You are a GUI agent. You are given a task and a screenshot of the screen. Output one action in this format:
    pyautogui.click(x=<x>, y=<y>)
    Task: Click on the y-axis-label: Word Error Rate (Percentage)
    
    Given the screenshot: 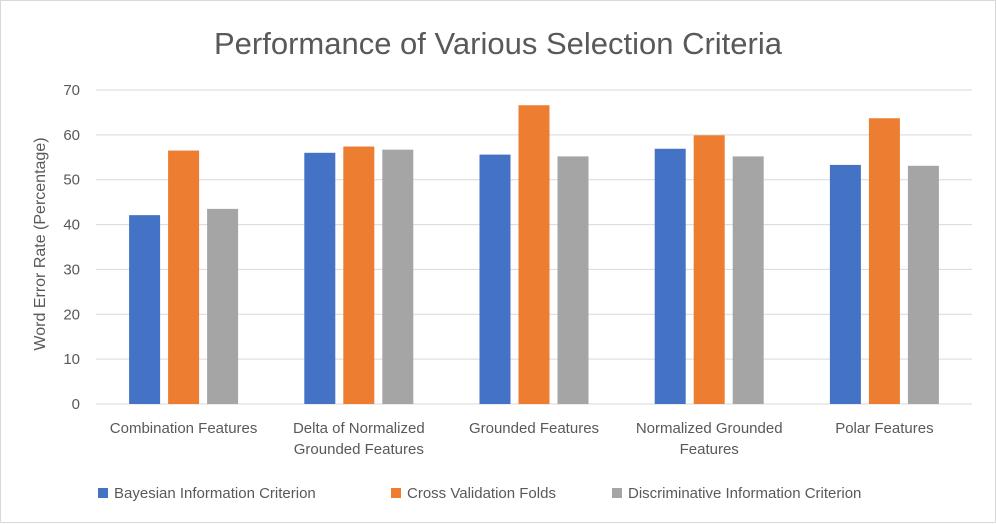 What is the action you would take?
    pyautogui.click(x=40, y=243)
    